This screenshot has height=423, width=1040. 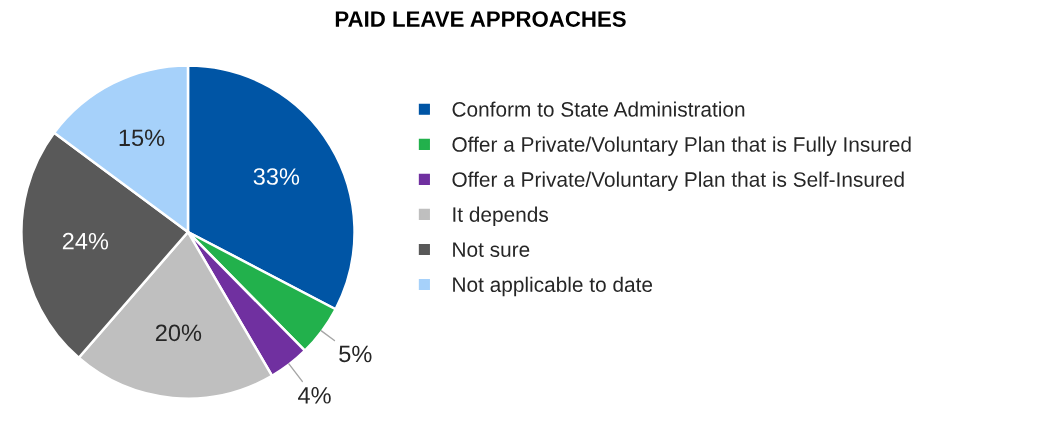 What do you see at coordinates (501, 216) in the screenshot?
I see `legend-label: It depends` at bounding box center [501, 216].